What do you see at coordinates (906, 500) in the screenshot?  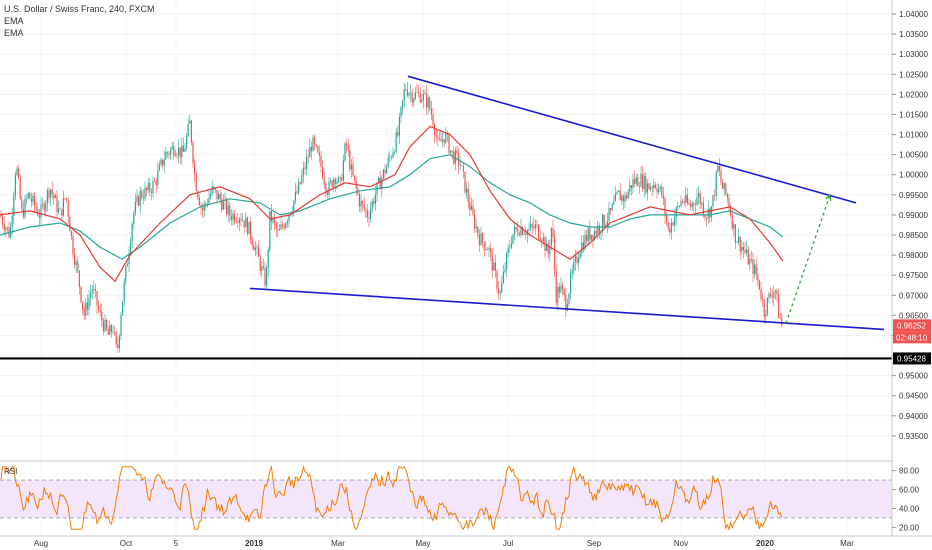 I see `rsi-axis: 80.00 60.00 40.00 20.00` at bounding box center [906, 500].